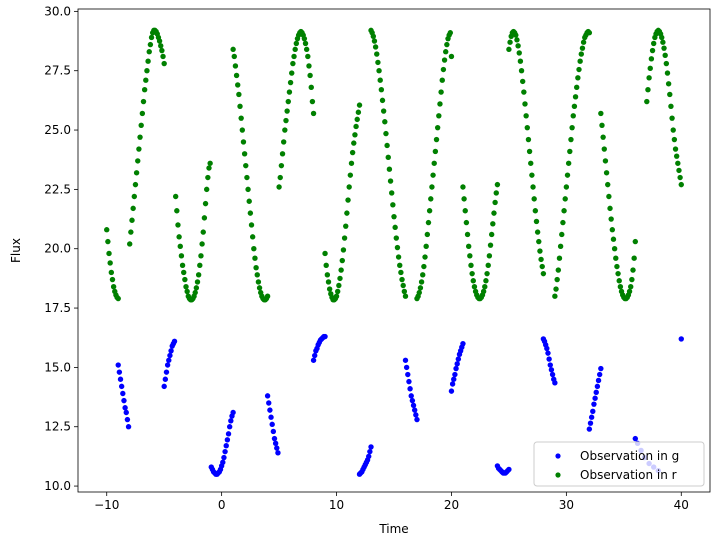 This screenshot has height=545, width=720. What do you see at coordinates (451, 505) in the screenshot?
I see `x-tick-label: 20` at bounding box center [451, 505].